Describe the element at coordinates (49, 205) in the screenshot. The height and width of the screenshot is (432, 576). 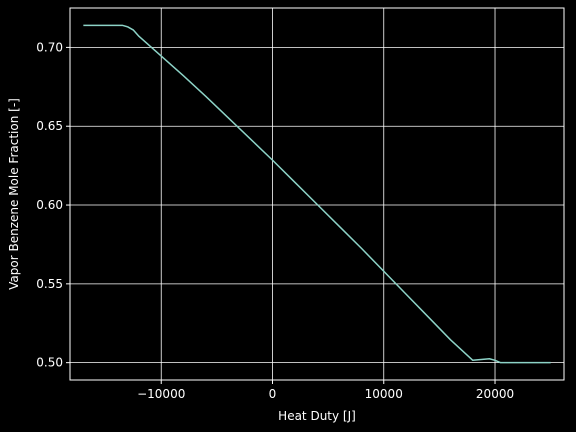
I see `y-tick-label: 0.60` at that location.